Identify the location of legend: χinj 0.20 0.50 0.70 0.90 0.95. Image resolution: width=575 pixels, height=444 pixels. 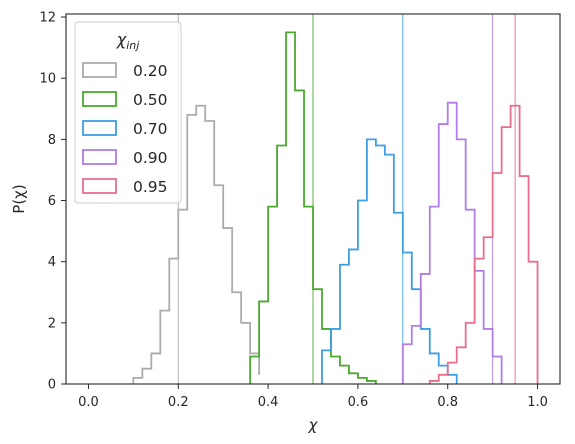
(128, 112).